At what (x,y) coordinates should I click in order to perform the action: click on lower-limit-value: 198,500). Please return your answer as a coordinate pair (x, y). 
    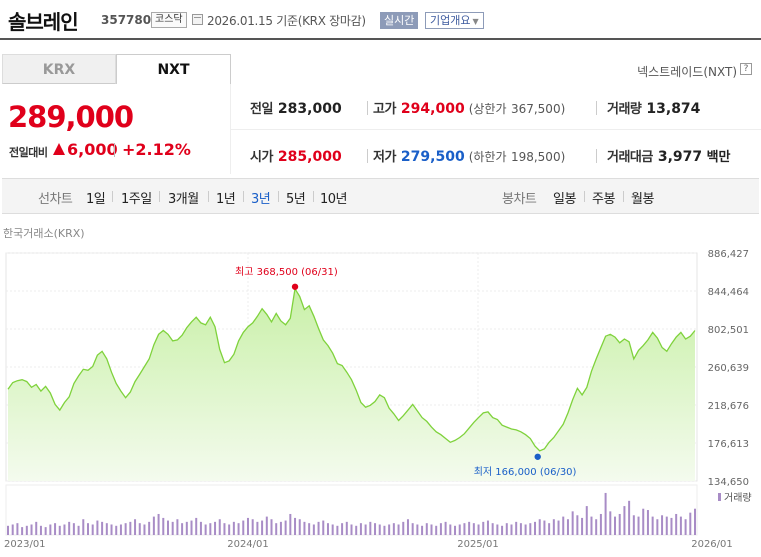
    Looking at the image, I should click on (538, 157).